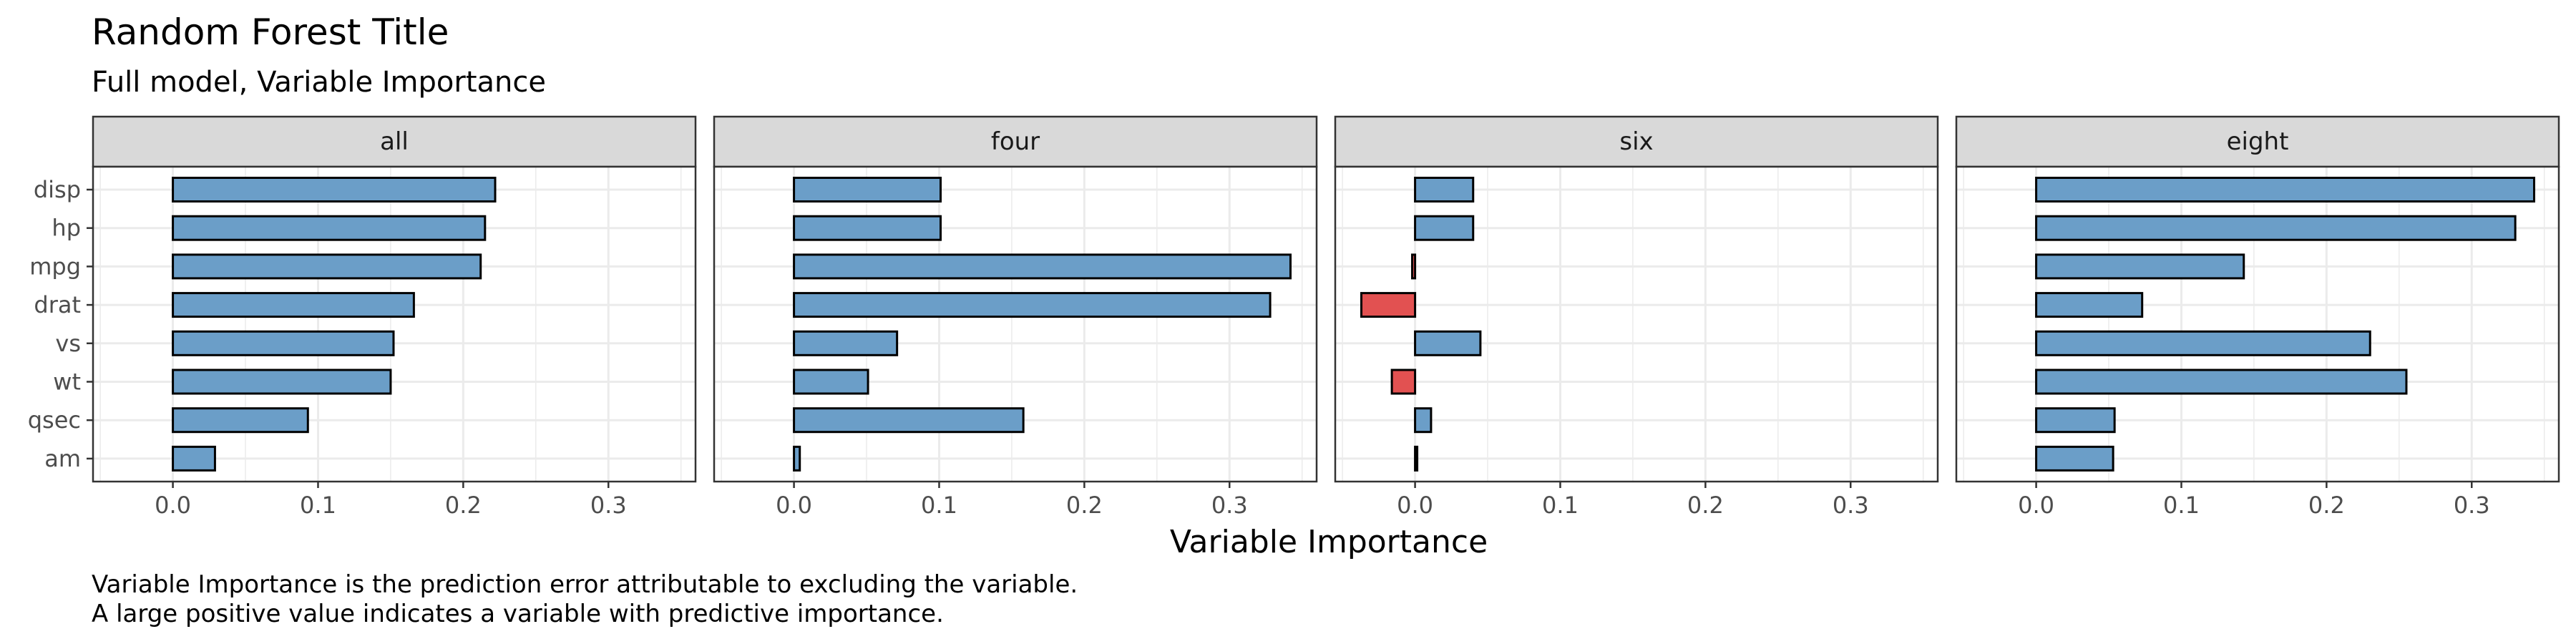 The image size is (2576, 644). What do you see at coordinates (867, 228) in the screenshot?
I see `bar-four-hp` at bounding box center [867, 228].